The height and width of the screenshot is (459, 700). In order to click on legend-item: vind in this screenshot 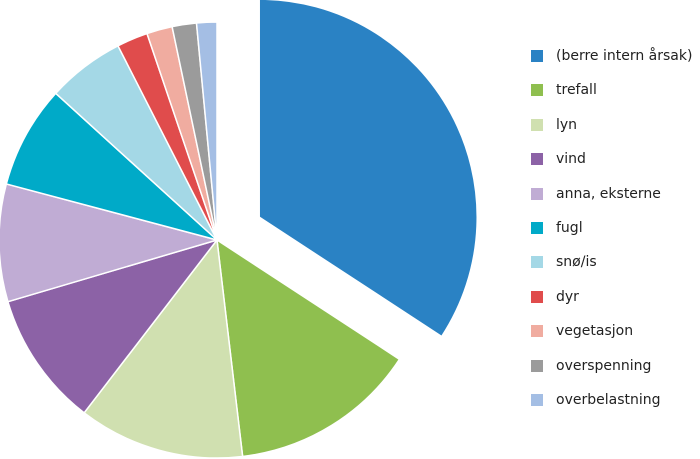, I will do `click(558, 159)`.